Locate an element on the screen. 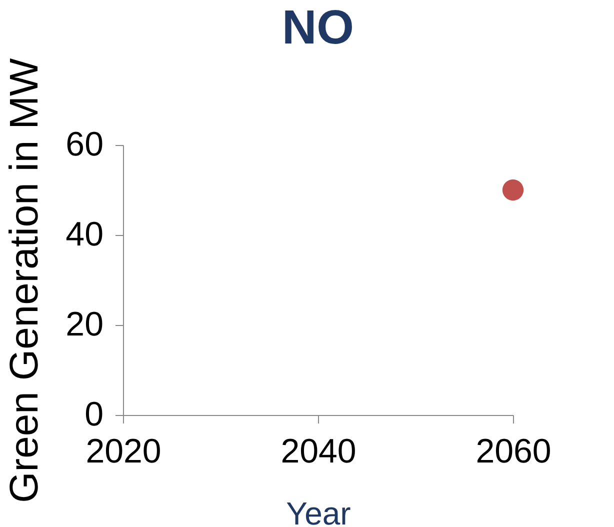 The height and width of the screenshot is (527, 614). x-tick-label: 2020 is located at coordinates (124, 451).